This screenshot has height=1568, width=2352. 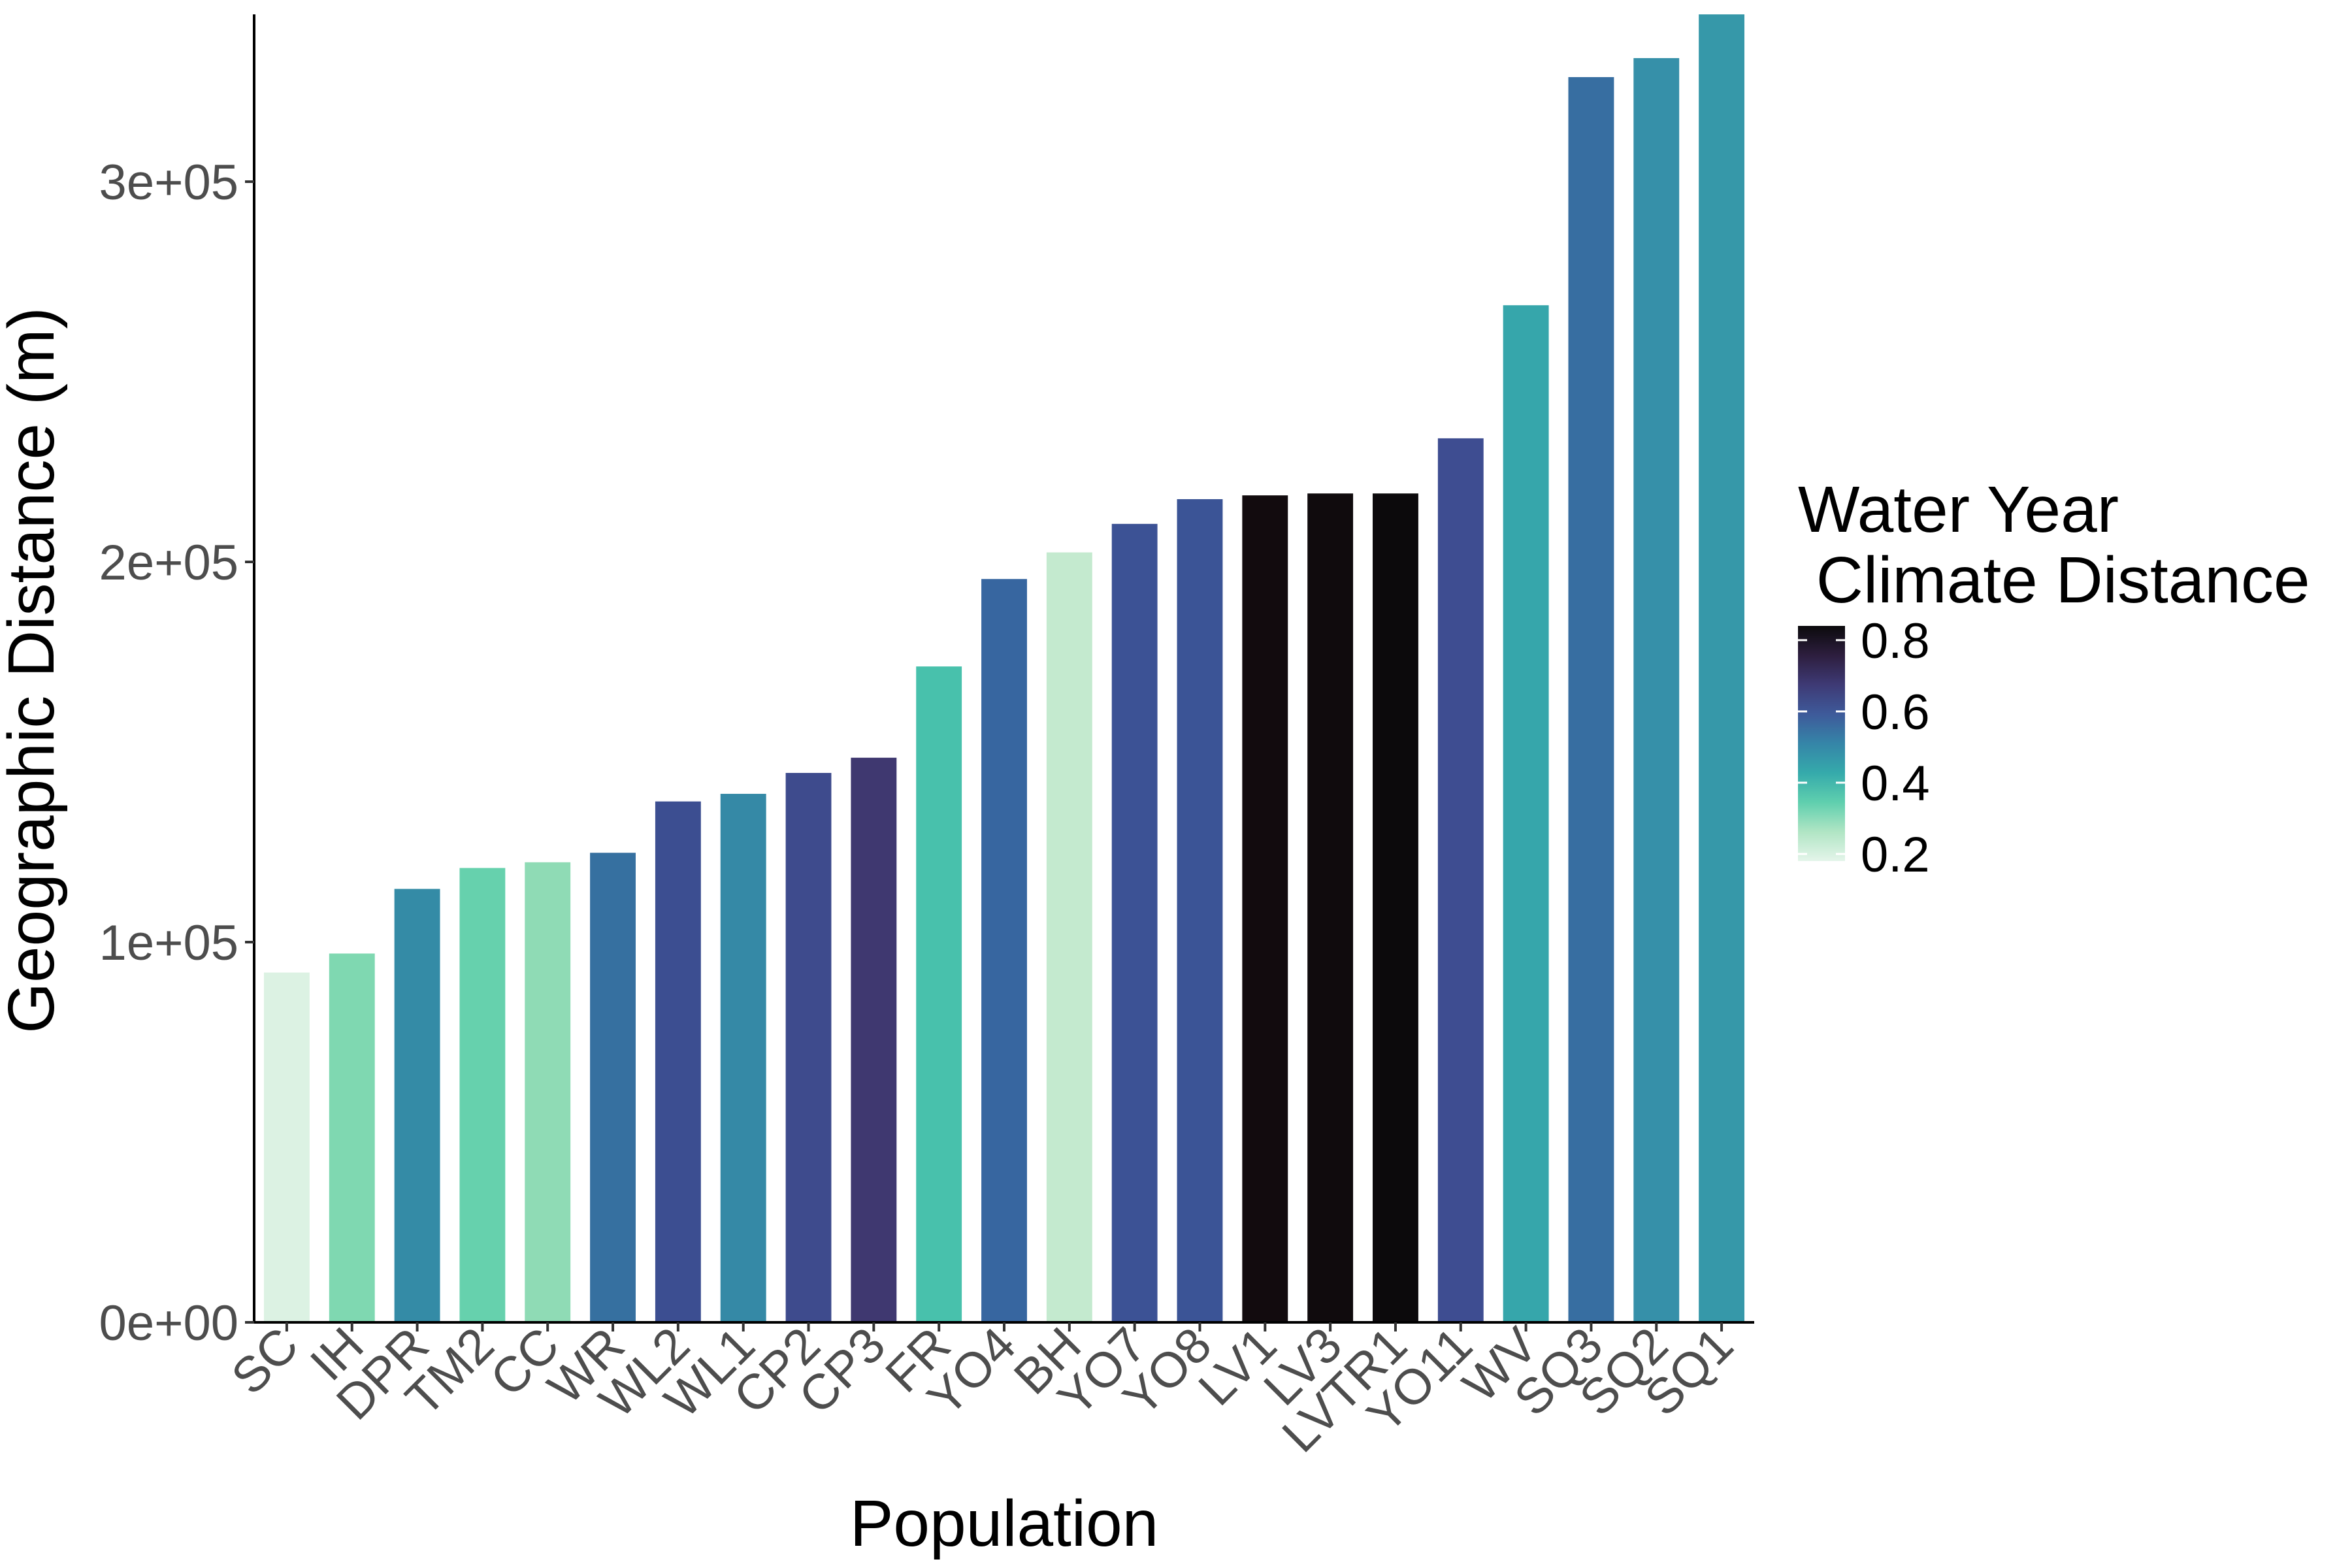 What do you see at coordinates (613, 1087) in the screenshot?
I see `bar-wr` at bounding box center [613, 1087].